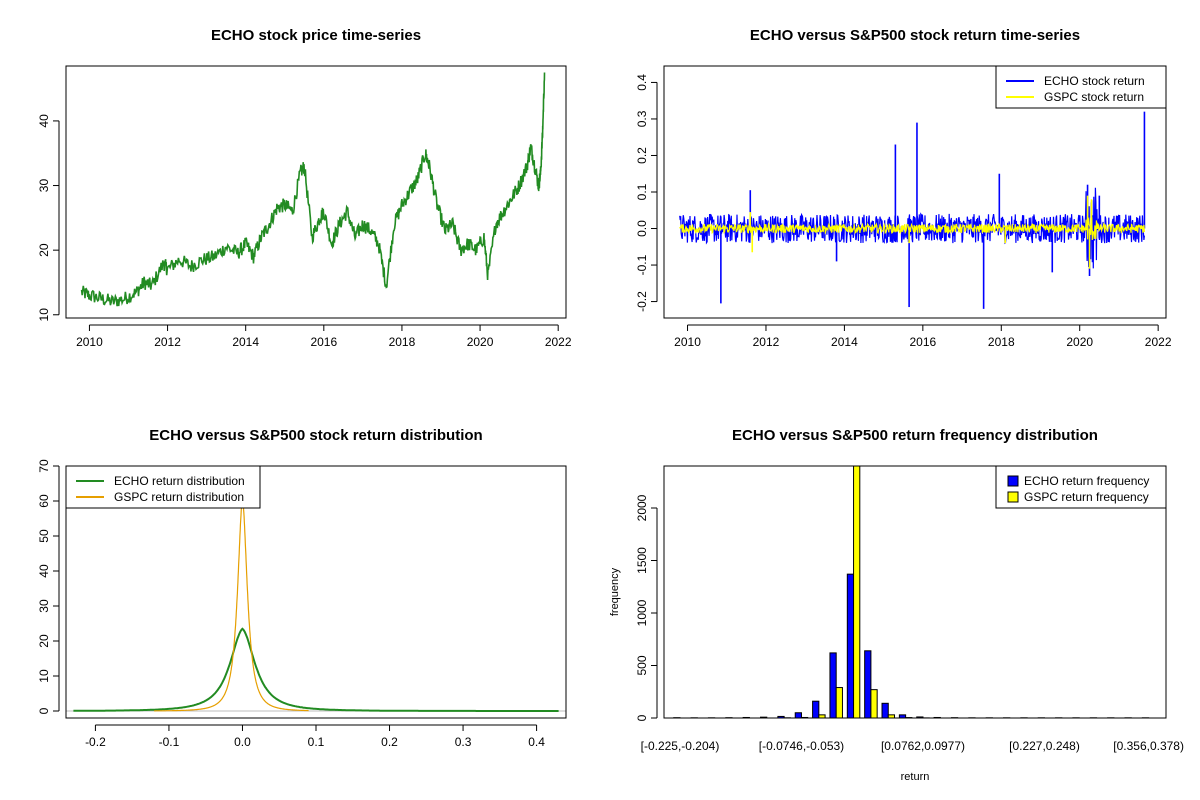  Describe the element at coordinates (801, 746) in the screenshot. I see `x-tick-label: [-0.0746,-0.053)` at that location.